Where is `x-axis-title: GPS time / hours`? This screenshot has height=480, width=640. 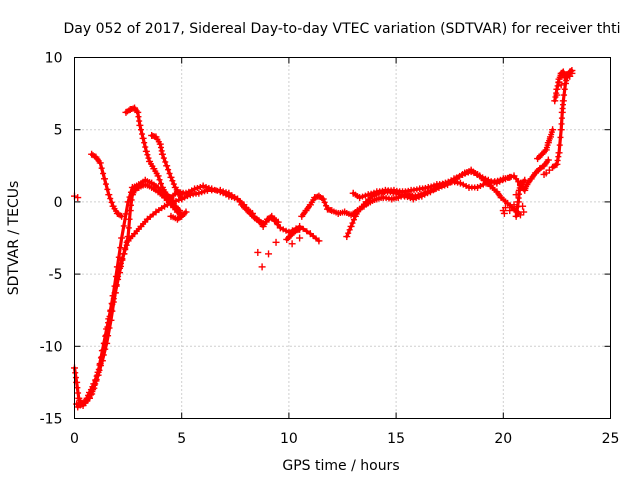 x-axis-title: GPS time / hours is located at coordinates (340, 466).